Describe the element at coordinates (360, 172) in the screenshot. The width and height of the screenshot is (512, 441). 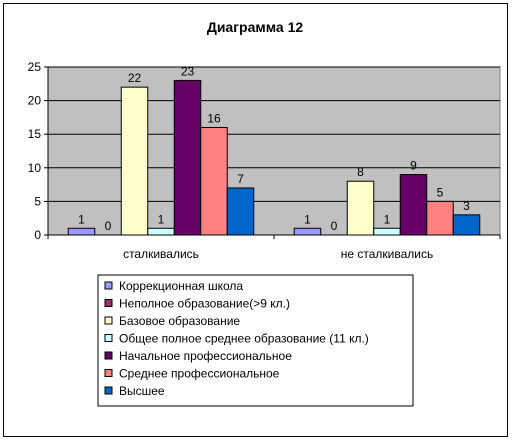
I see `data-label: 8` at that location.